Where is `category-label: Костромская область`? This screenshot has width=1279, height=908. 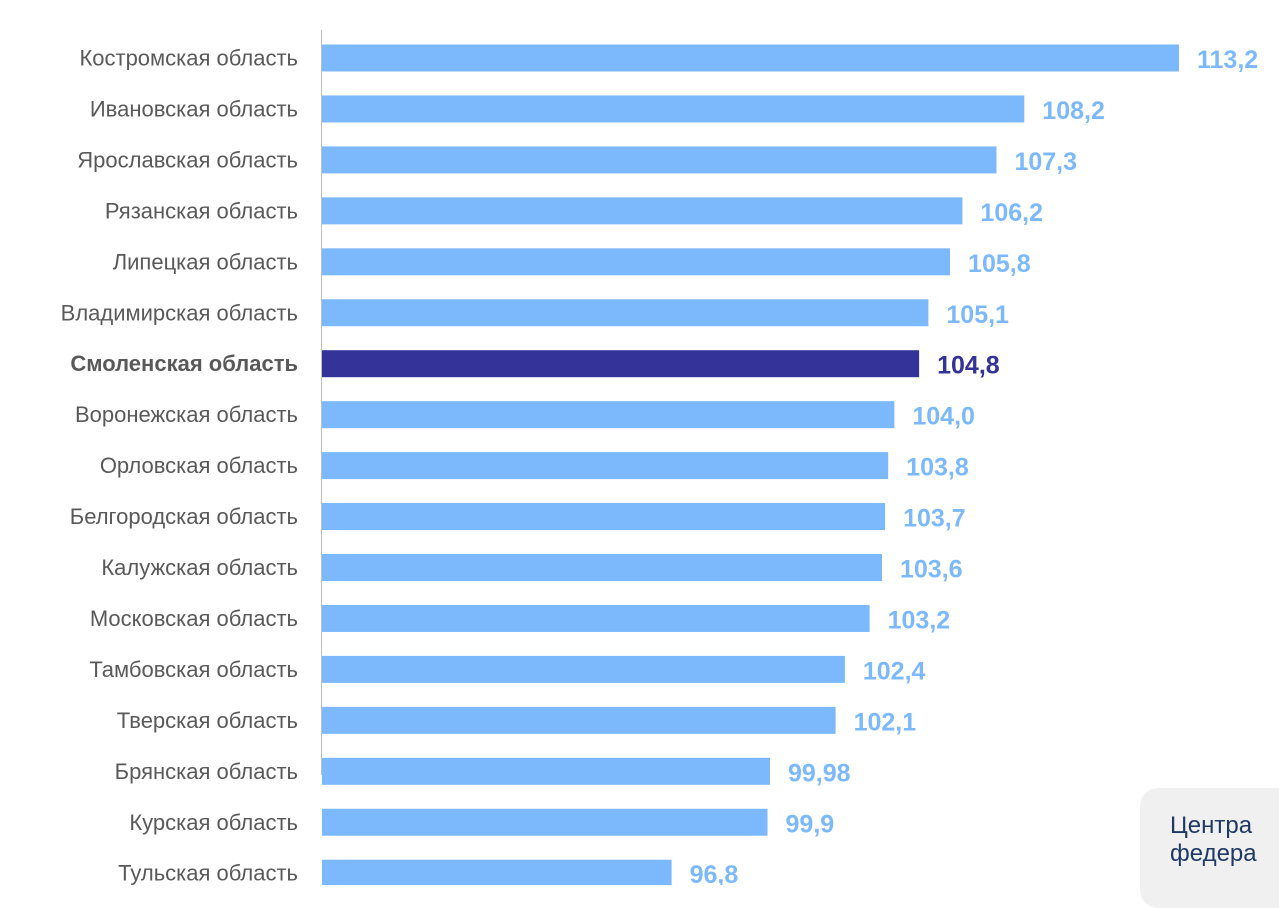 category-label: Костромская область is located at coordinates (188, 58).